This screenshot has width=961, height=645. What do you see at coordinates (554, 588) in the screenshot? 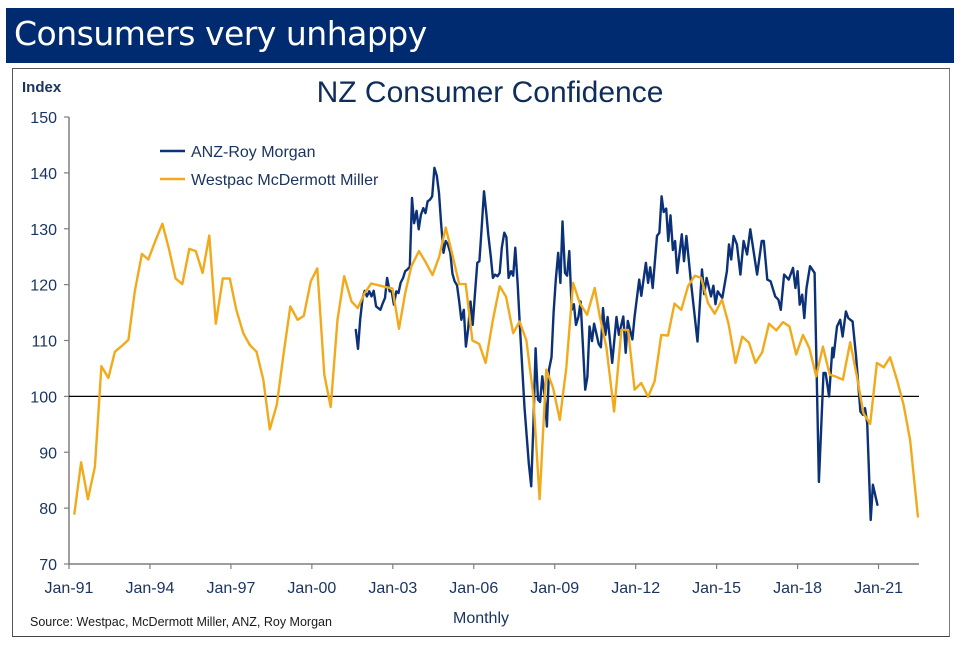
I see `x-tick-label: Jan-09` at bounding box center [554, 588].